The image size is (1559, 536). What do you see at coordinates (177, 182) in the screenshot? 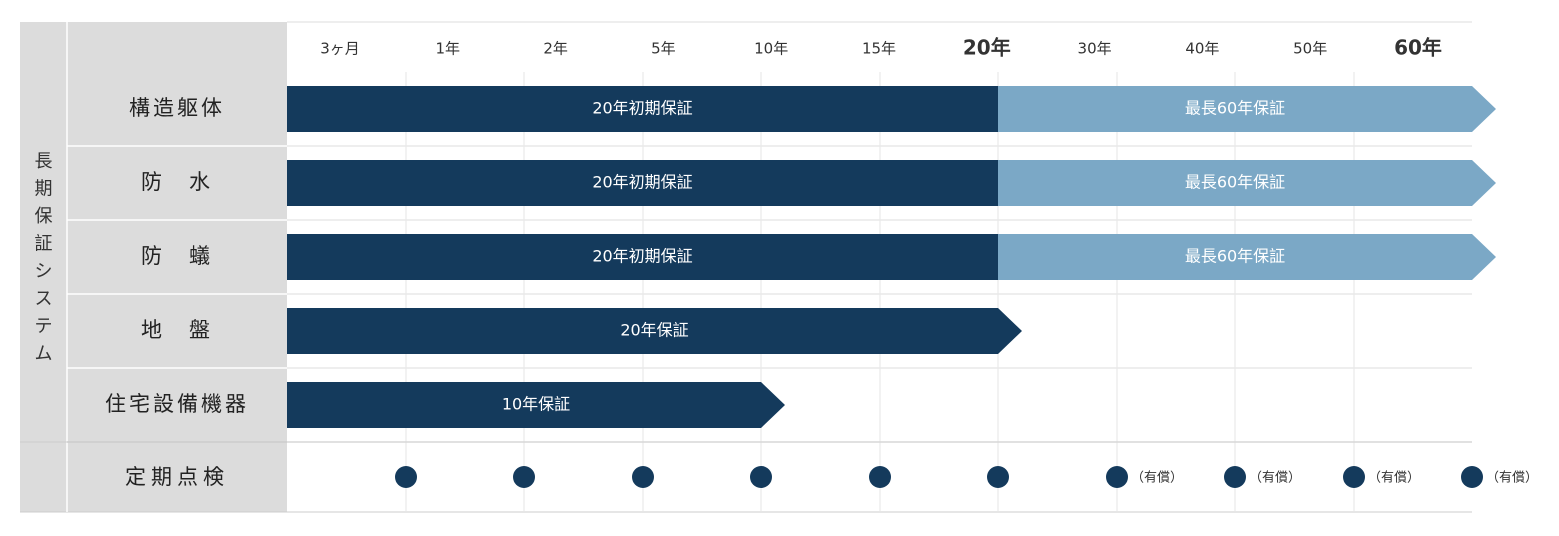
I see `row-label: 防 水` at bounding box center [177, 182].